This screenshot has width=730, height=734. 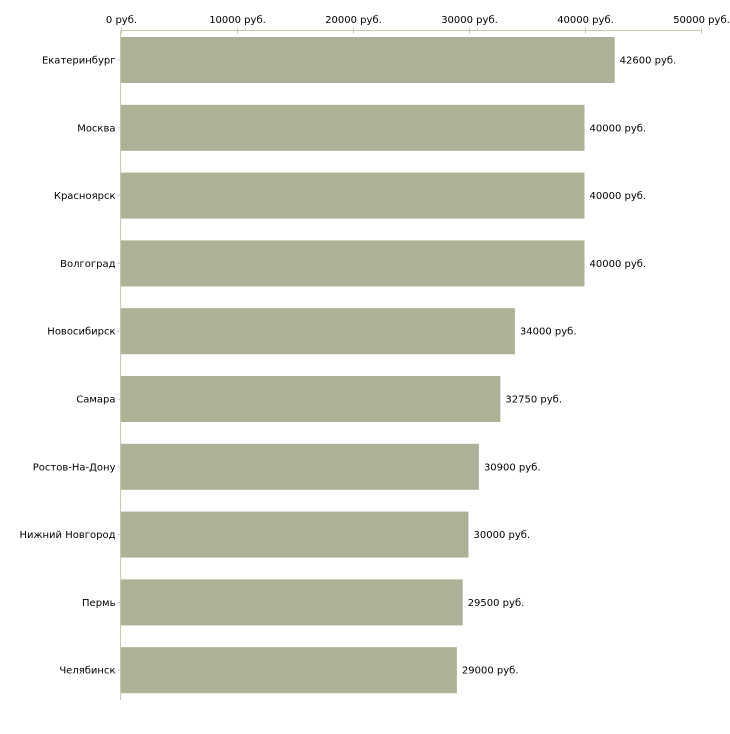 I want to click on data-label: 29000 руб., so click(x=490, y=671).